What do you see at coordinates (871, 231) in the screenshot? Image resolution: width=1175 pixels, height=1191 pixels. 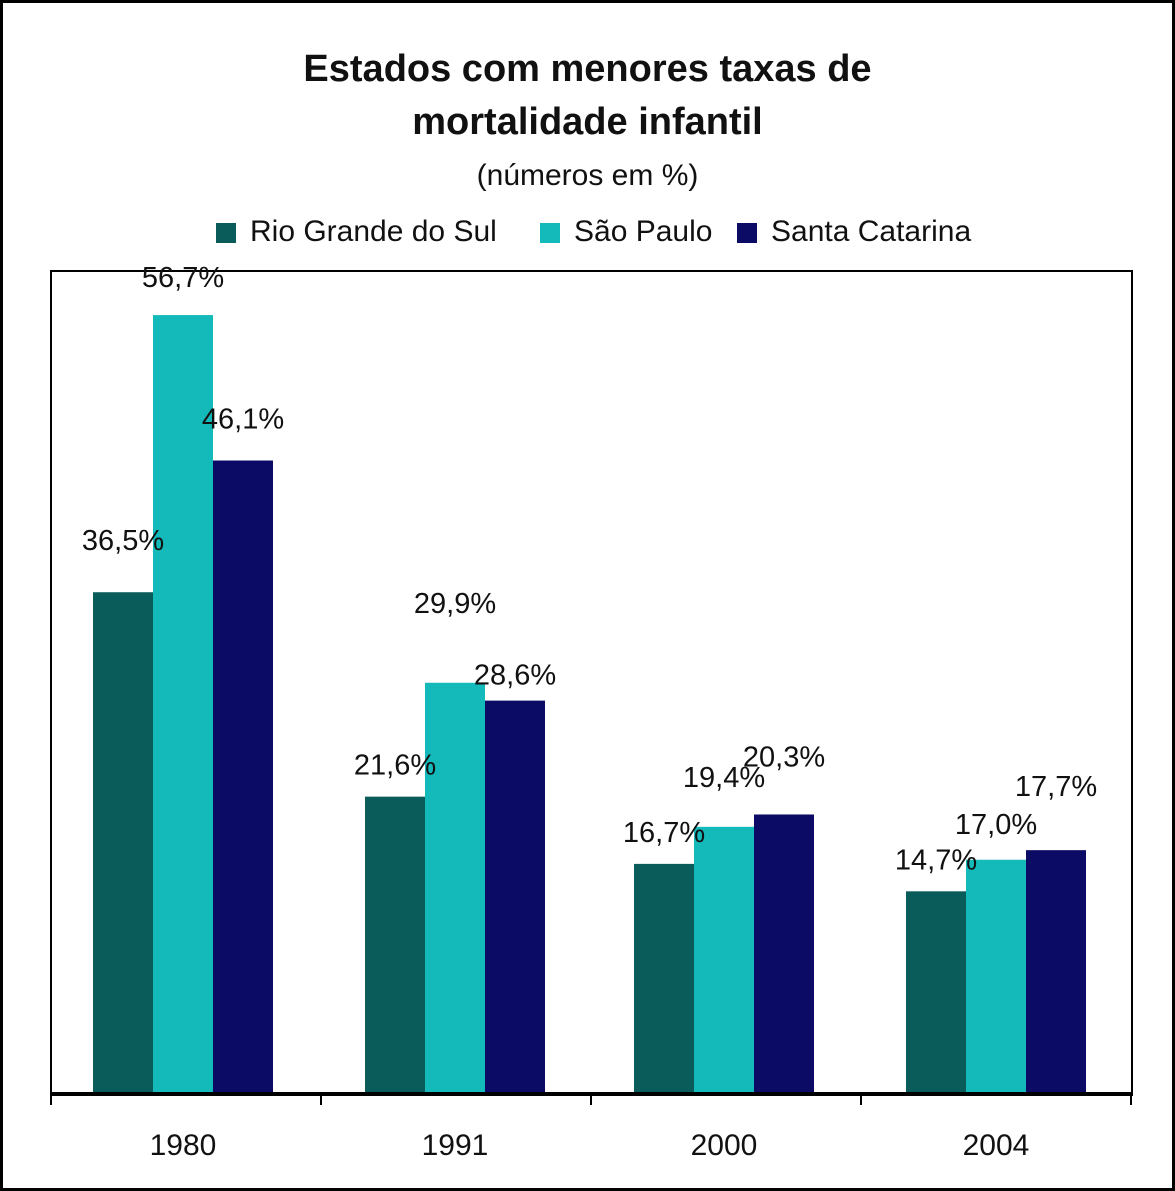 I see `legend-label-santa-catarina: Santa Catarina` at bounding box center [871, 231].